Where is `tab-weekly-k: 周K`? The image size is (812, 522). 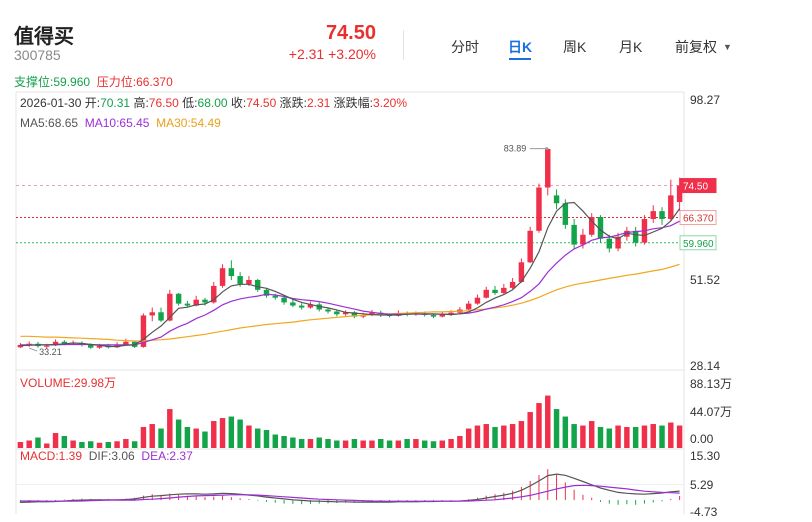 tab-weekly-k: 周K is located at coordinates (575, 47).